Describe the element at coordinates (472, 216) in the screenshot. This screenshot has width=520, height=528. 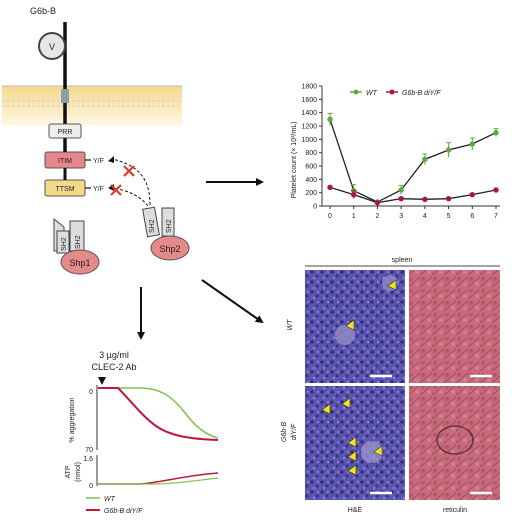
I see `x-tick-label: 6` at that location.